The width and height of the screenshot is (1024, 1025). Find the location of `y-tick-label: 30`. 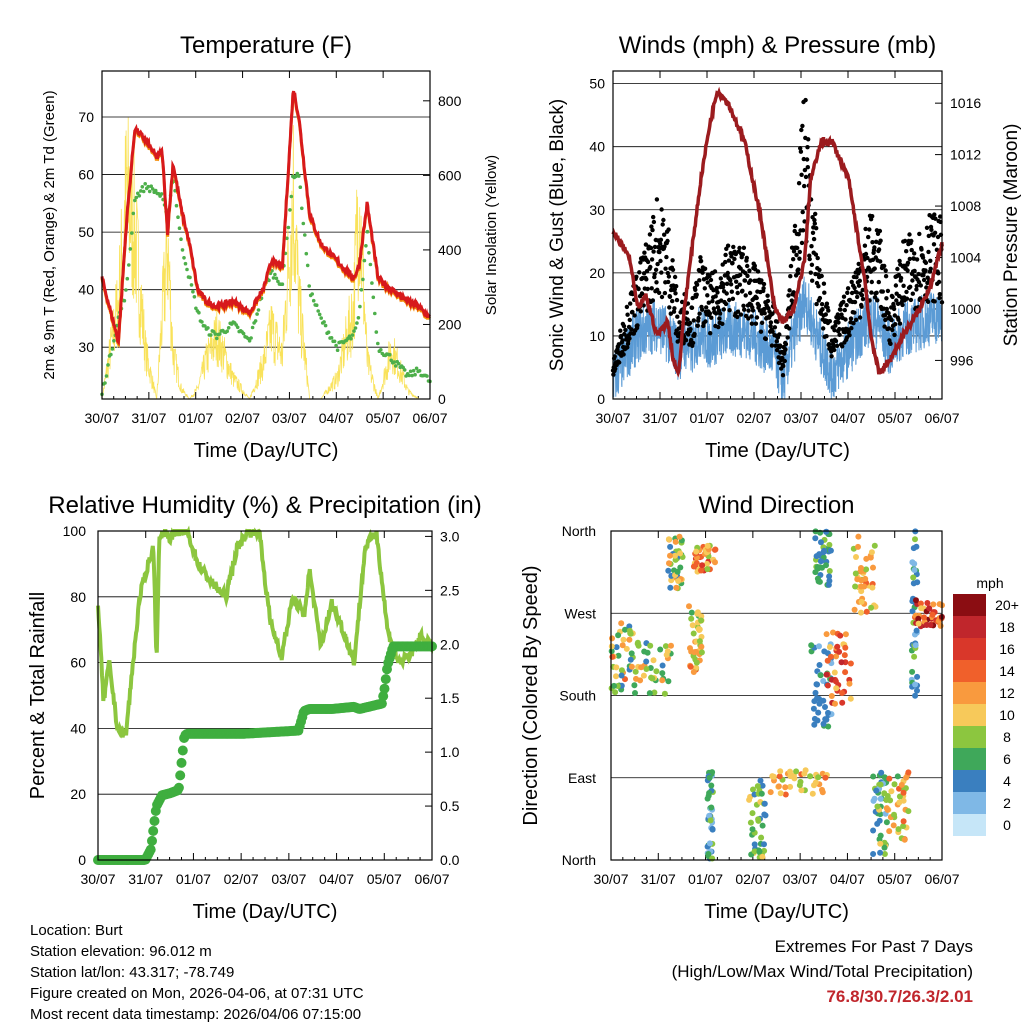

y-tick-label: 30 is located at coordinates (86, 347).